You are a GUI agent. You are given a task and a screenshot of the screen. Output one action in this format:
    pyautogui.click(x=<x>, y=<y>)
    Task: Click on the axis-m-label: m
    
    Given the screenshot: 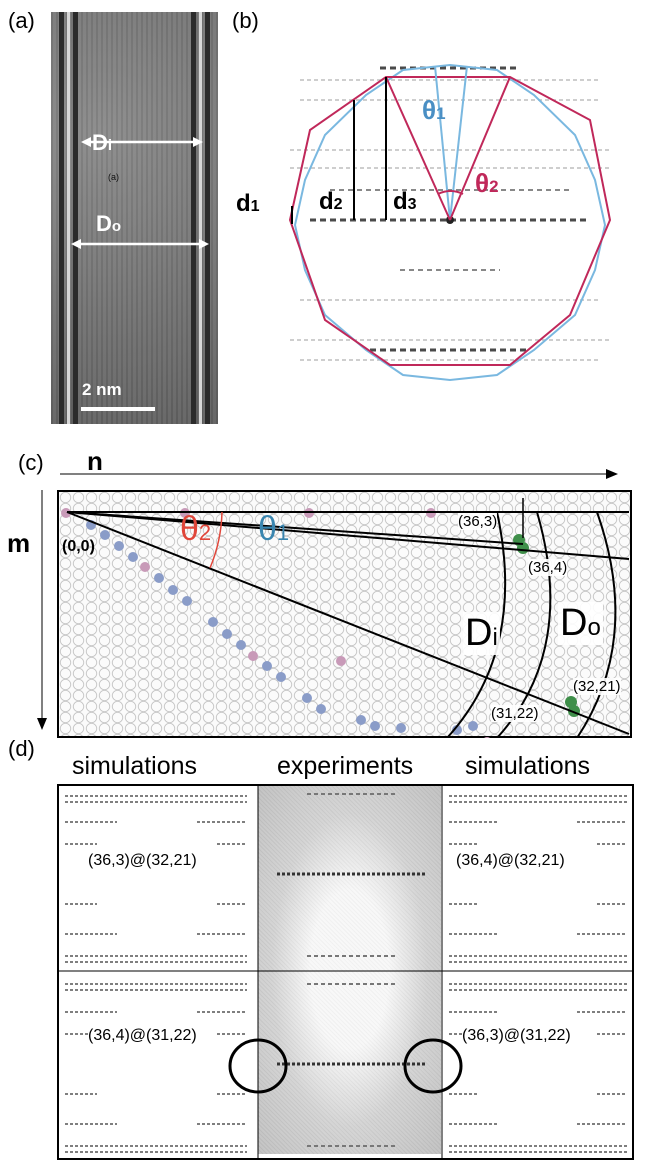 What is the action you would take?
    pyautogui.click(x=19, y=543)
    